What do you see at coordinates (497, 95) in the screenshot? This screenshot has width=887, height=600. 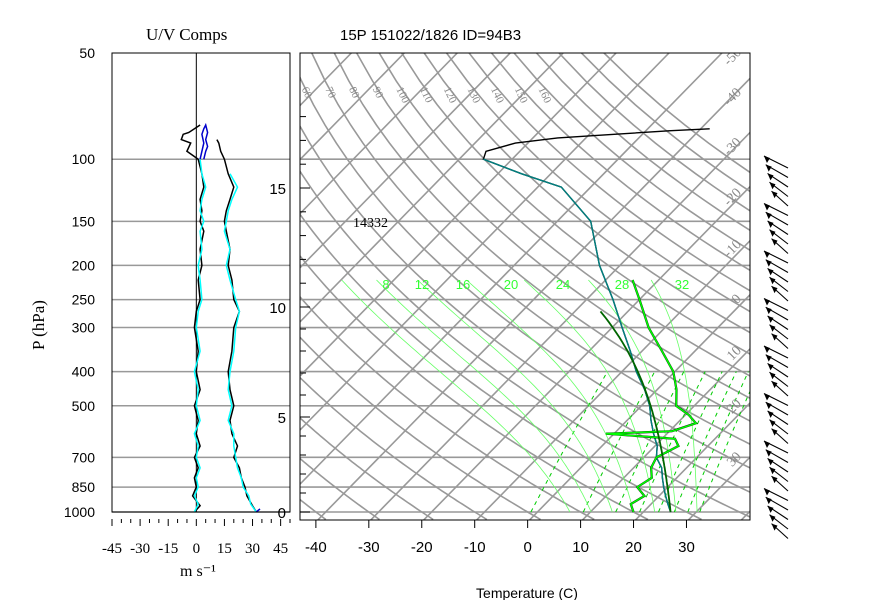 I see `dry-adiabat-label: 140` at bounding box center [497, 95].